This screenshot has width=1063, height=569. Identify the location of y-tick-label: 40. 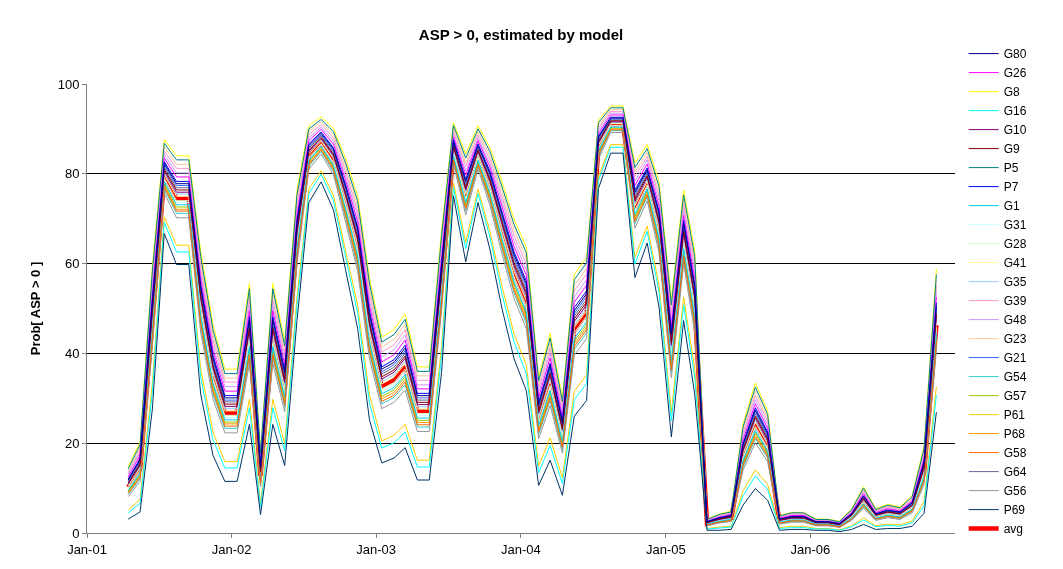
(72, 353).